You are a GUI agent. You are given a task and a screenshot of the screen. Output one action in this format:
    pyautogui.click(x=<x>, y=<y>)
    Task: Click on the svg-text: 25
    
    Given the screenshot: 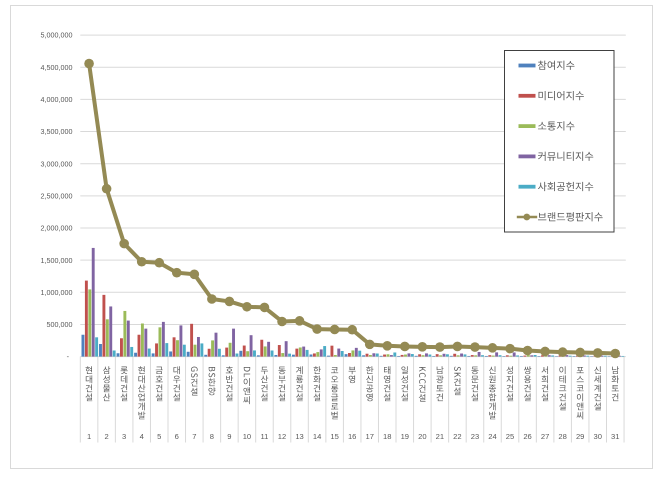 What is the action you would take?
    pyautogui.click(x=510, y=436)
    